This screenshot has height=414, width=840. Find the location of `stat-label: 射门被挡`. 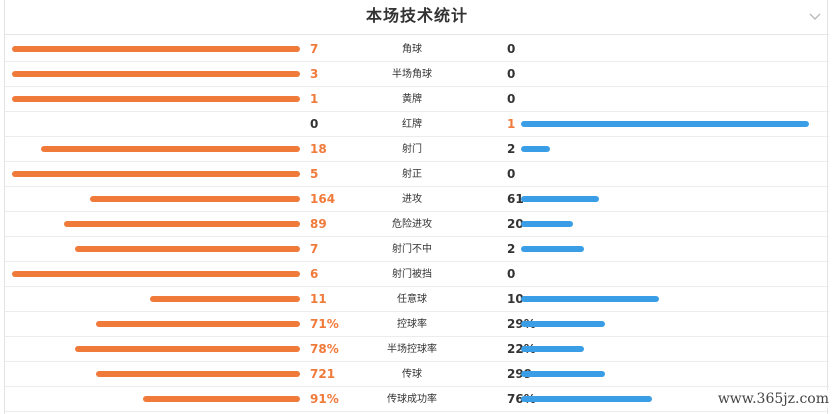

stat-label: 射门被挡 is located at coordinates (412, 274).